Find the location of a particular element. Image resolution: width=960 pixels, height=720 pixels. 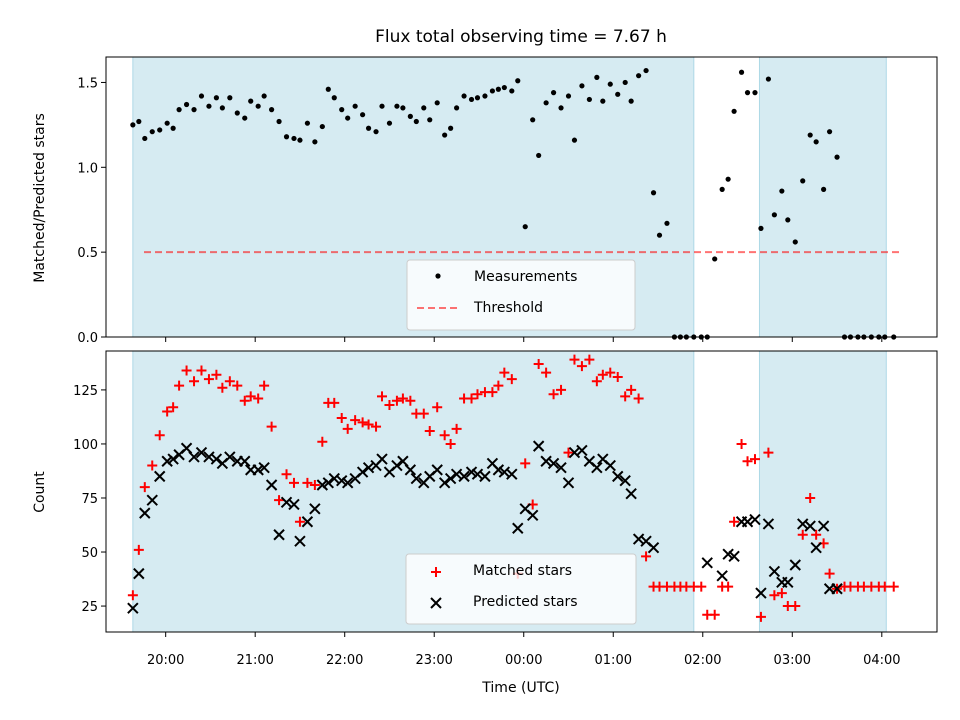

x-axis-label: Time (UTC) is located at coordinates (520, 688).